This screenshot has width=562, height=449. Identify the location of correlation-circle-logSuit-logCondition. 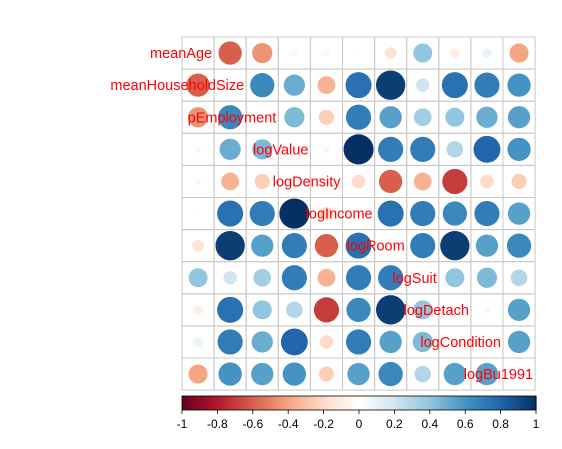
(487, 277).